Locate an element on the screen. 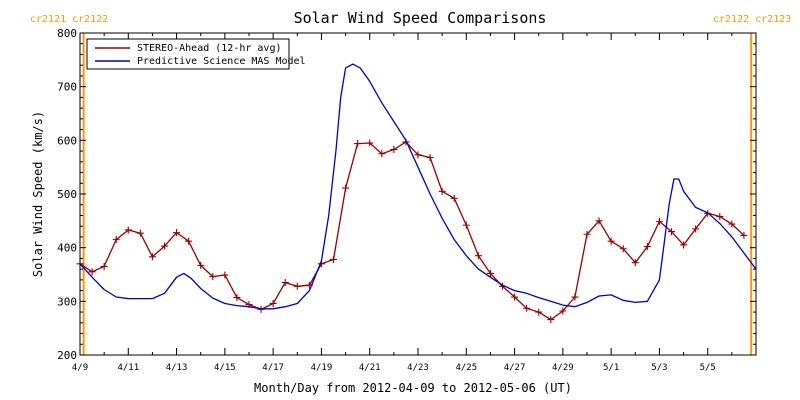 Image resolution: width=800 pixels, height=400 pixels. x-tick-label: 4/17 is located at coordinates (273, 368).